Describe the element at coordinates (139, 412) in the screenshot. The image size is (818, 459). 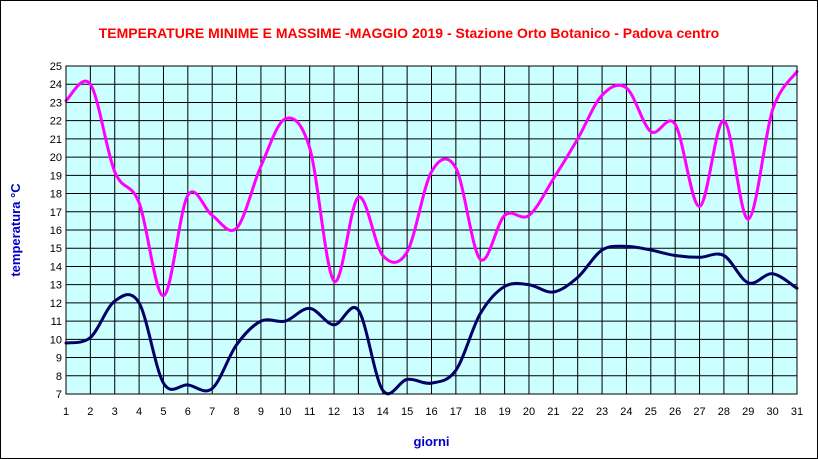
I see `x-tick-label: 4` at that location.